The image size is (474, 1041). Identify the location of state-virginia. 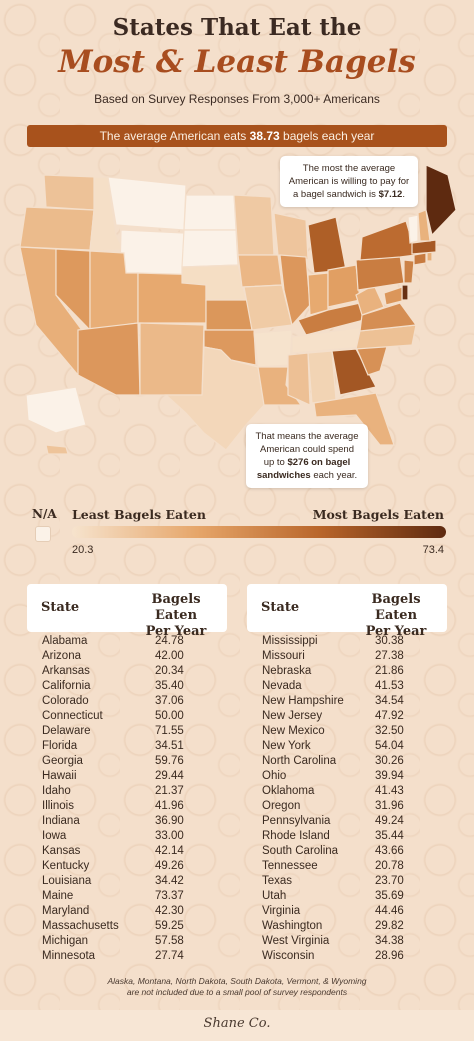
(388, 317).